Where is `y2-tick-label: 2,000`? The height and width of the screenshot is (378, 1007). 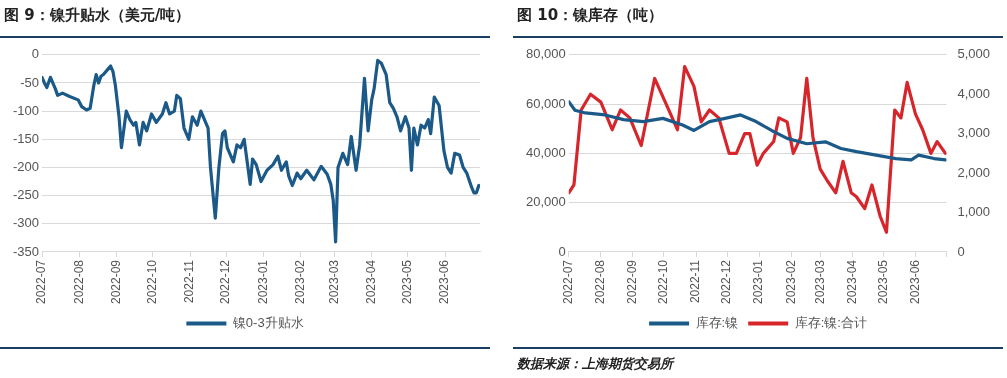
y2-tick-label: 2,000 is located at coordinates (974, 172).